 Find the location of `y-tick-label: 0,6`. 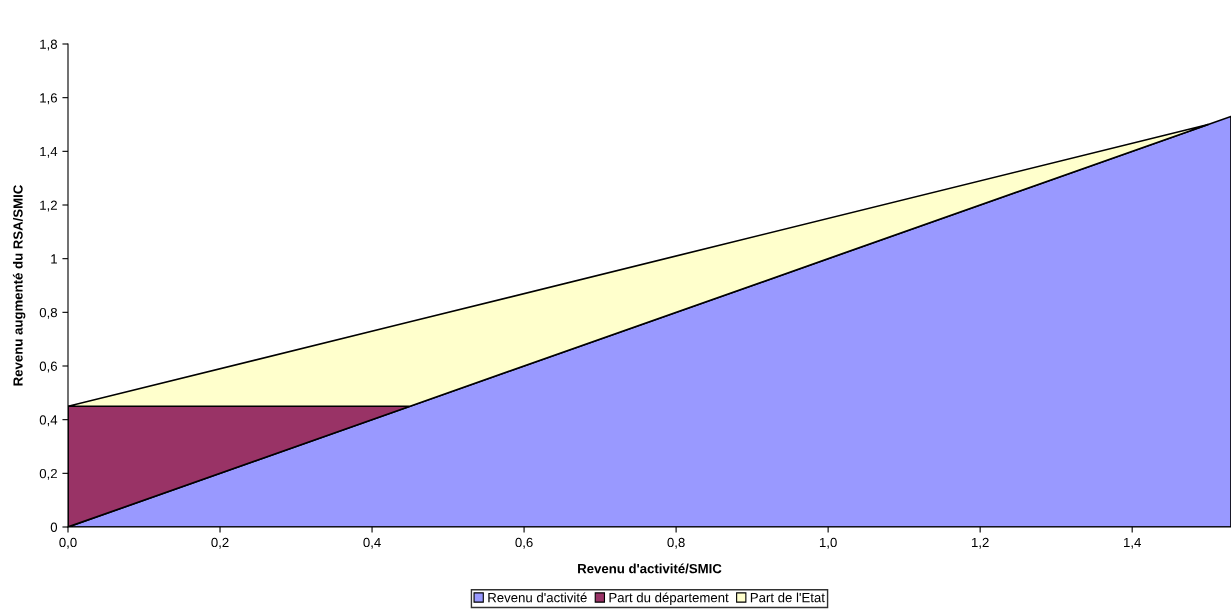

y-tick-label: 0,6 is located at coordinates (48, 367).